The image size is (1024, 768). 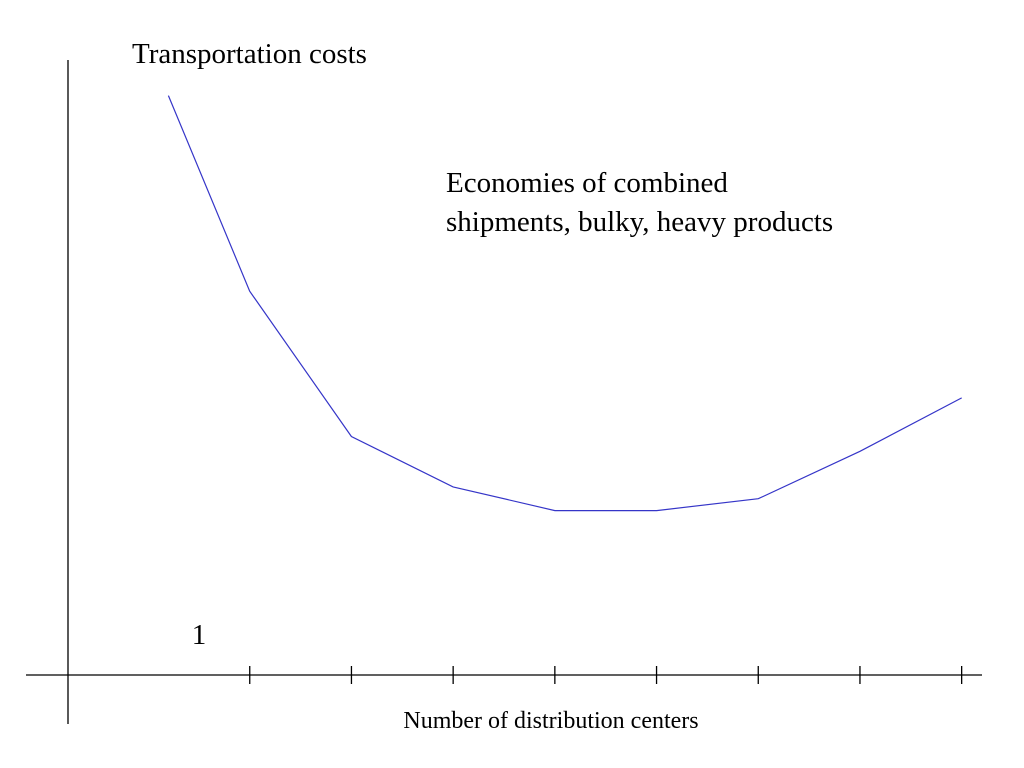 I want to click on x-tick-label: 1, so click(x=199, y=635).